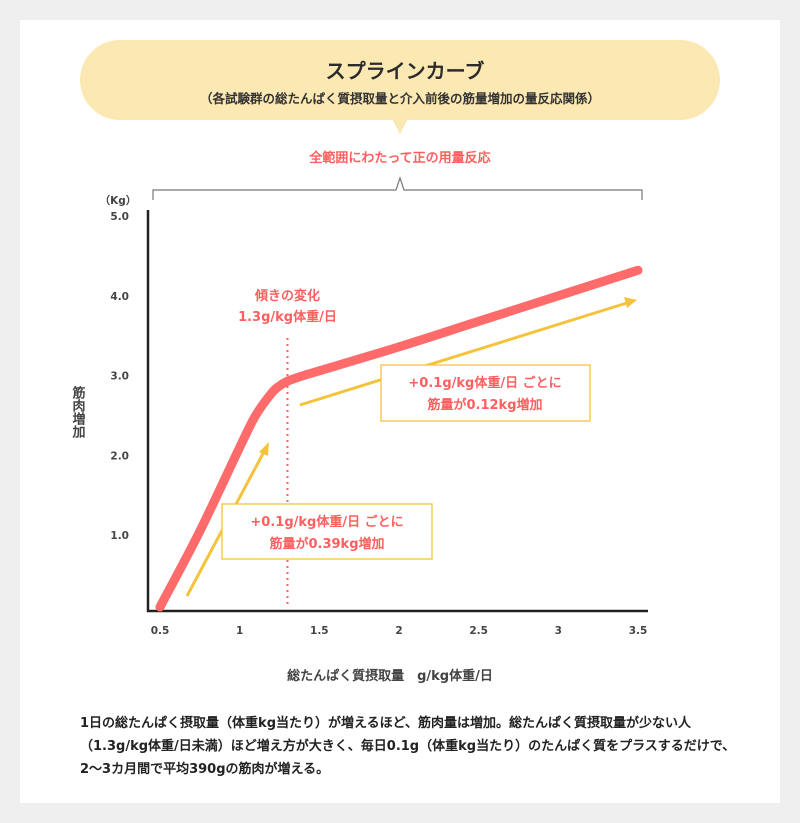 This screenshot has width=800, height=823. What do you see at coordinates (400, 87) in the screenshot?
I see `title-bubble` at bounding box center [400, 87].